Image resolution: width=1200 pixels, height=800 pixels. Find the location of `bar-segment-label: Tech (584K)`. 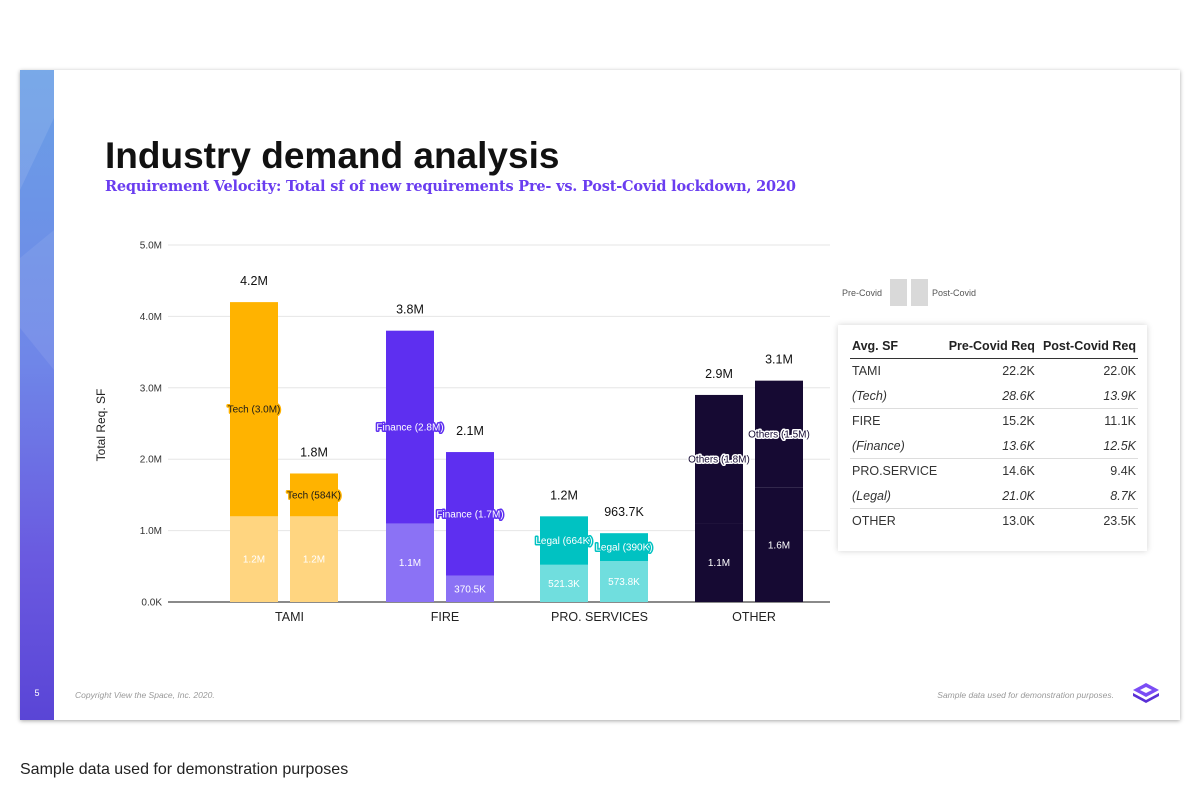

bar-segment-label: Tech (584K) is located at coordinates (314, 495).